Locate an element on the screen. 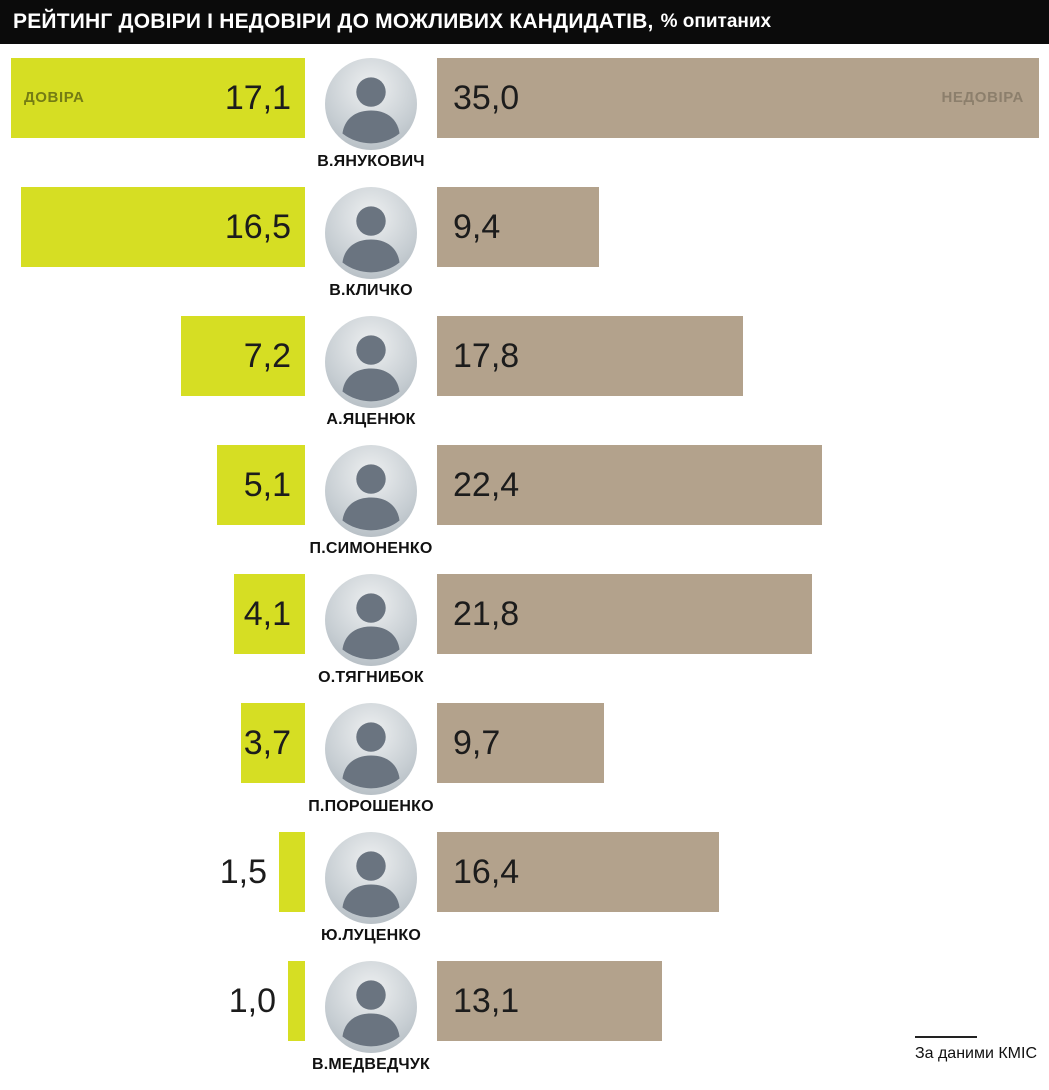 The width and height of the screenshot is (1049, 1090). distrust-value: 9,4 is located at coordinates (477, 227).